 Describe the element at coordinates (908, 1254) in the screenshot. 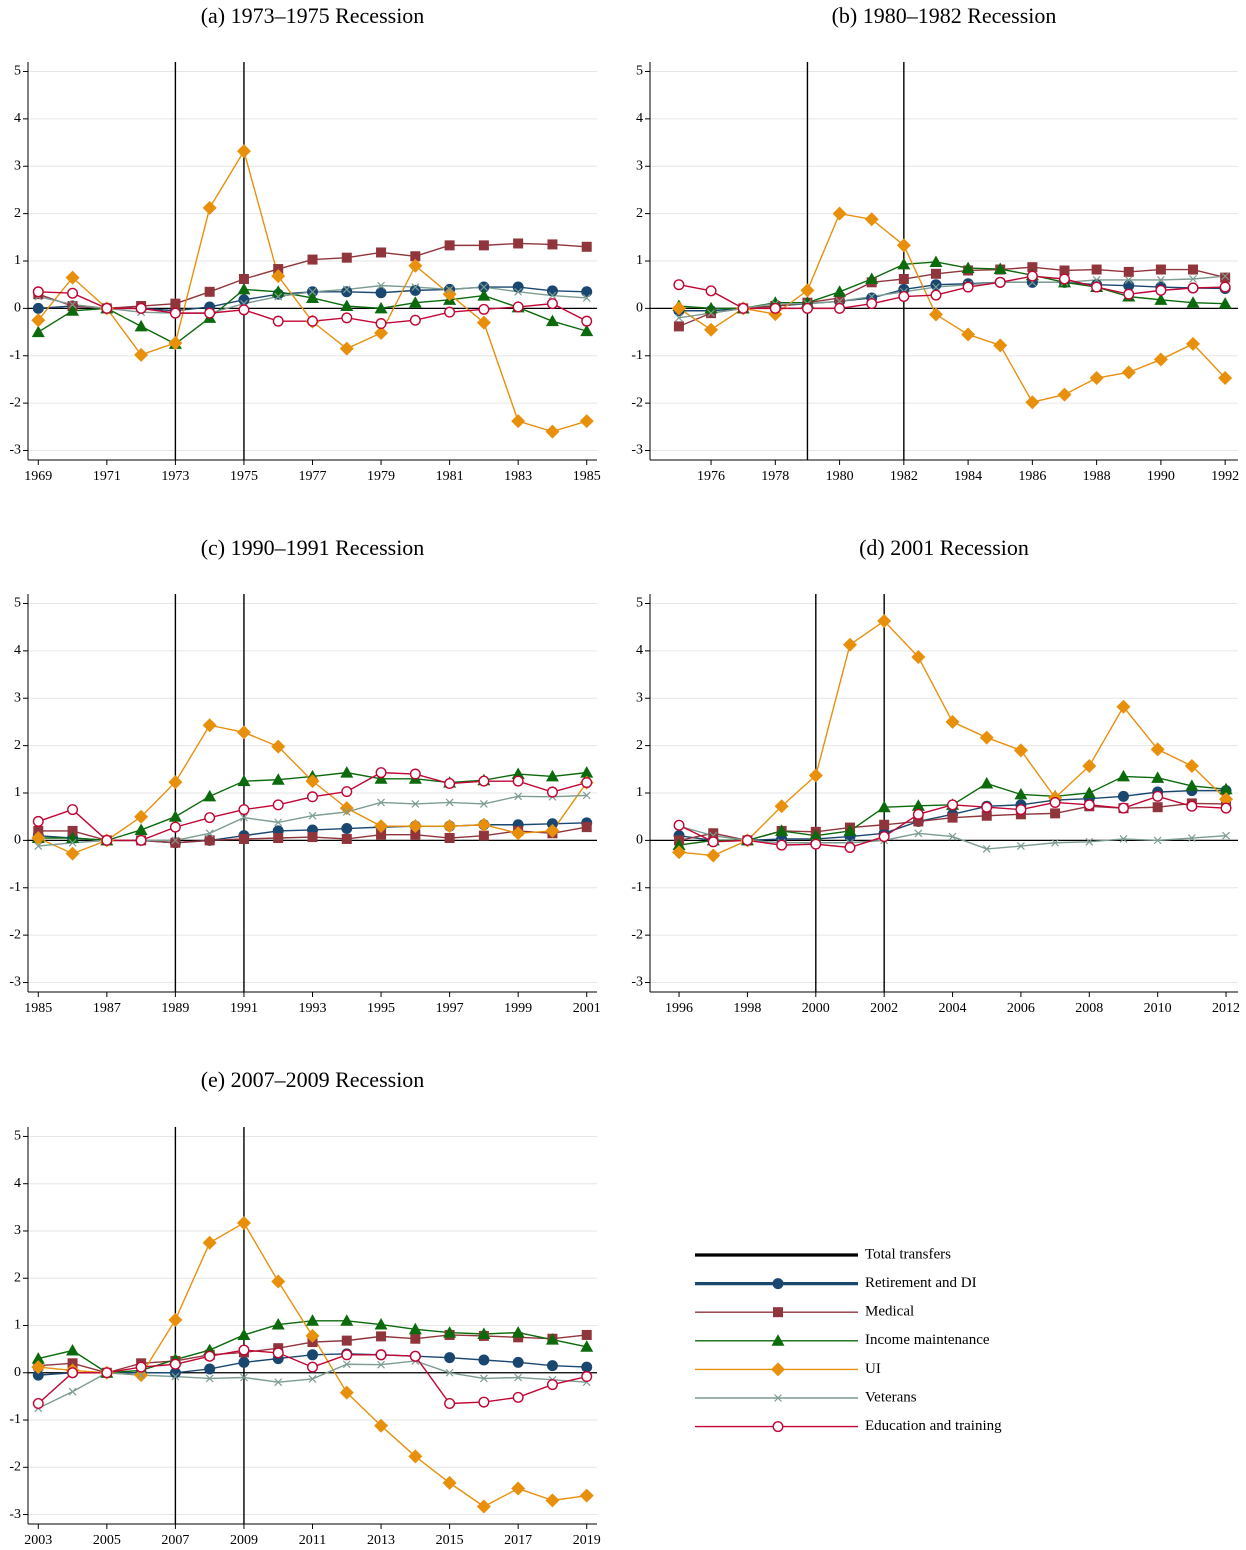

I see `legend-label: Total transfers` at that location.